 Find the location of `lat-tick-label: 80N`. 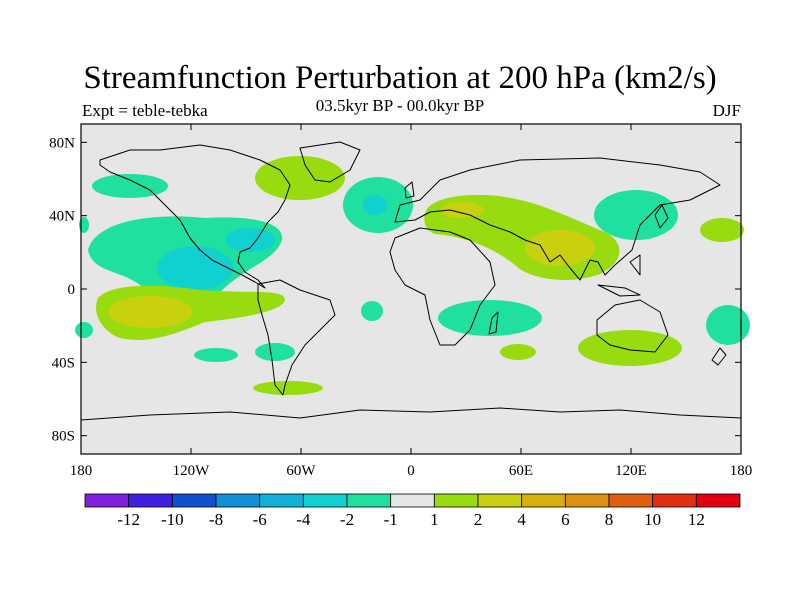

lat-tick-label: 80N is located at coordinates (62, 143).